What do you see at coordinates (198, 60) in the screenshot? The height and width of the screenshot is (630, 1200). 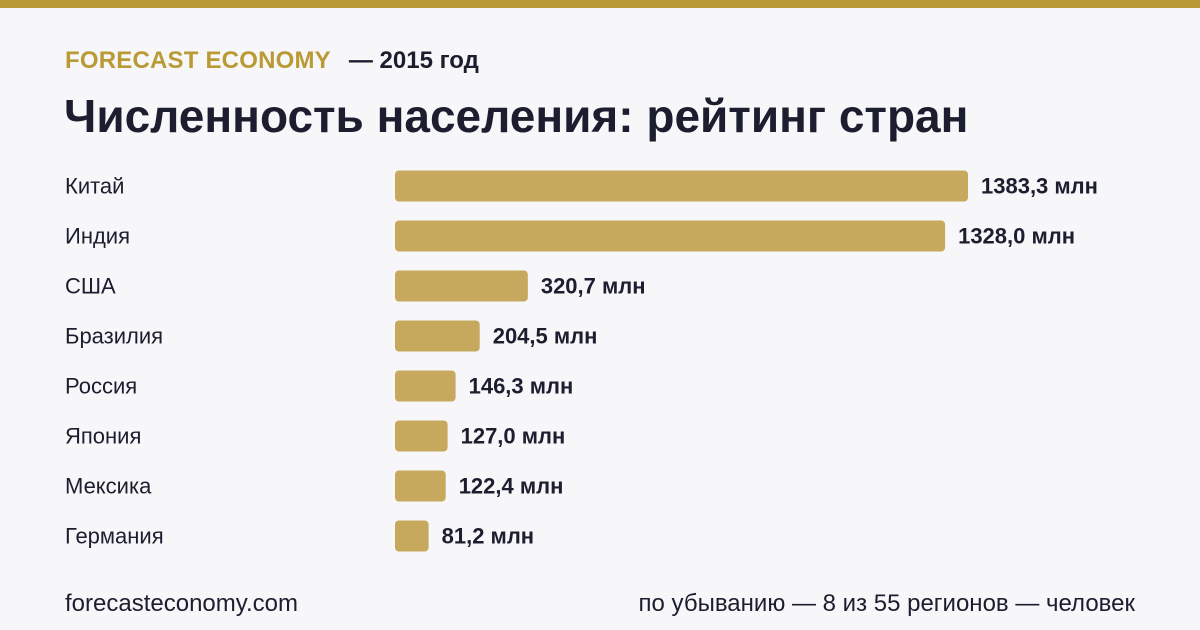 I see `brand-name: FORECAST ECONOMY` at bounding box center [198, 60].